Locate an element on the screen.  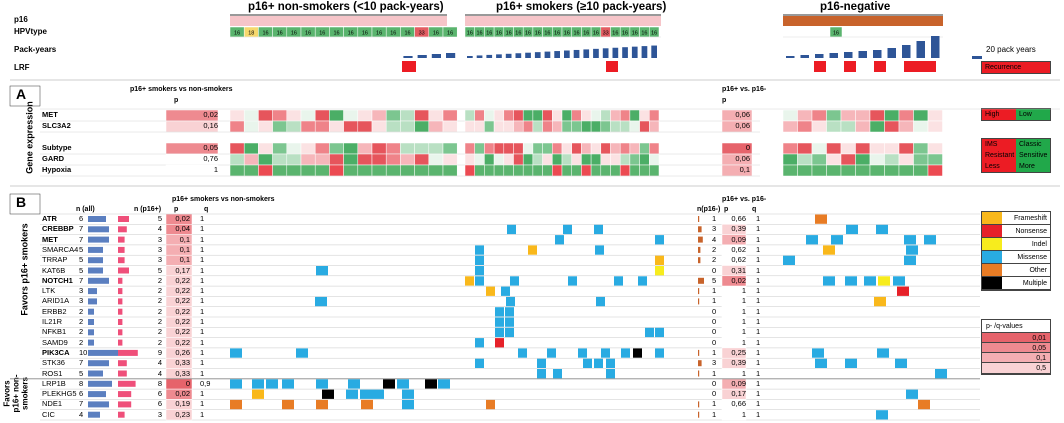
panel-b-letter: B is located at coordinates (21, 202).